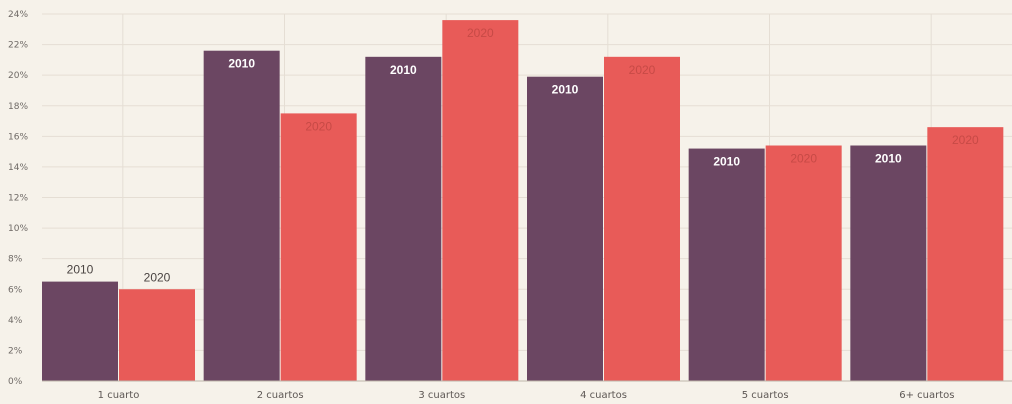 This screenshot has height=404, width=1012. I want to click on y-axis: 0% 2% 4% 6% 8% 10% 12% 14% 16% 18% 20% 22% 24%, so click(18, 198).